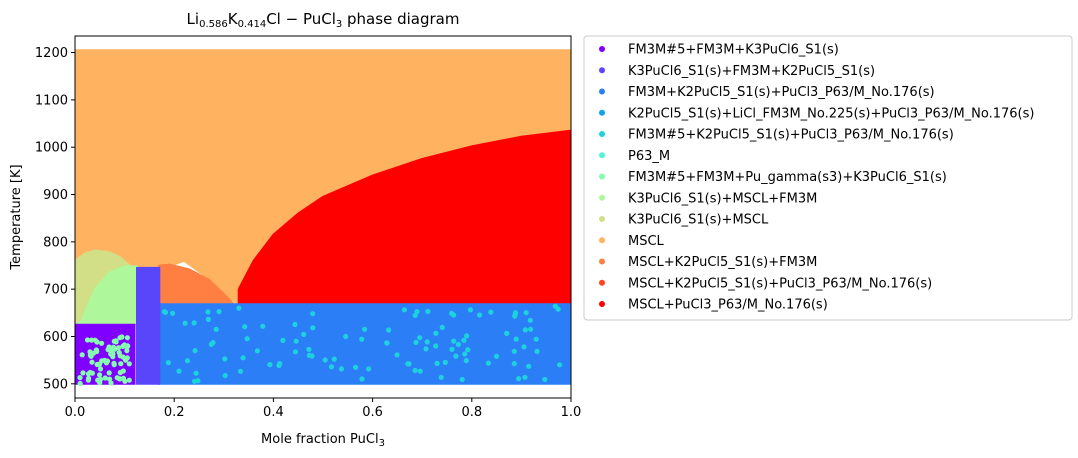  Describe the element at coordinates (51, 148) in the screenshot. I see `y-tick-label: 1000` at that location.